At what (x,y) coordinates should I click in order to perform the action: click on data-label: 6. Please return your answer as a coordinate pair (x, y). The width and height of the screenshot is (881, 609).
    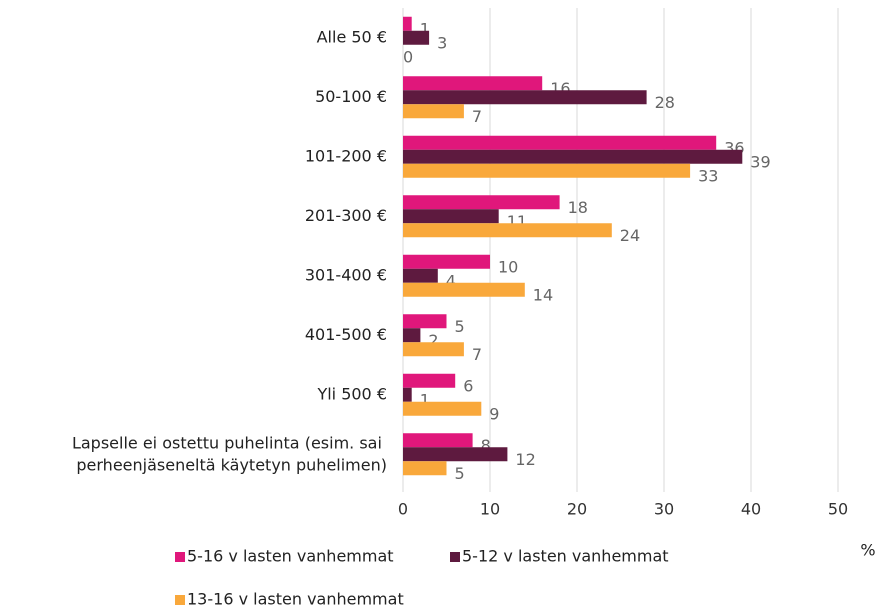
    Looking at the image, I should click on (468, 385).